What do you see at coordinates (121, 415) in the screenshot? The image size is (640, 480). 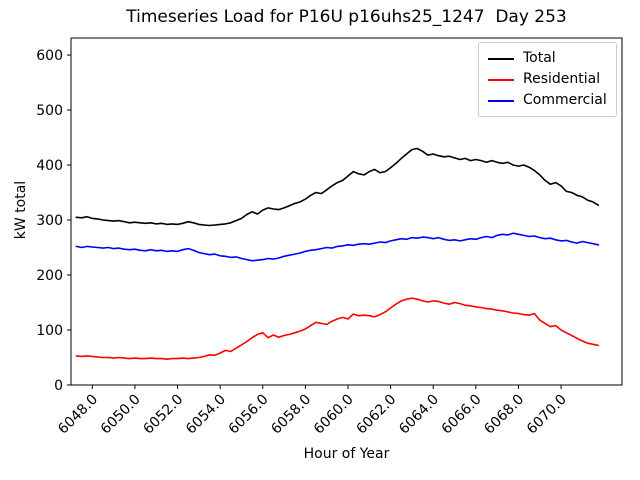 I see `x-tick-label: 6050.0` at bounding box center [121, 415].